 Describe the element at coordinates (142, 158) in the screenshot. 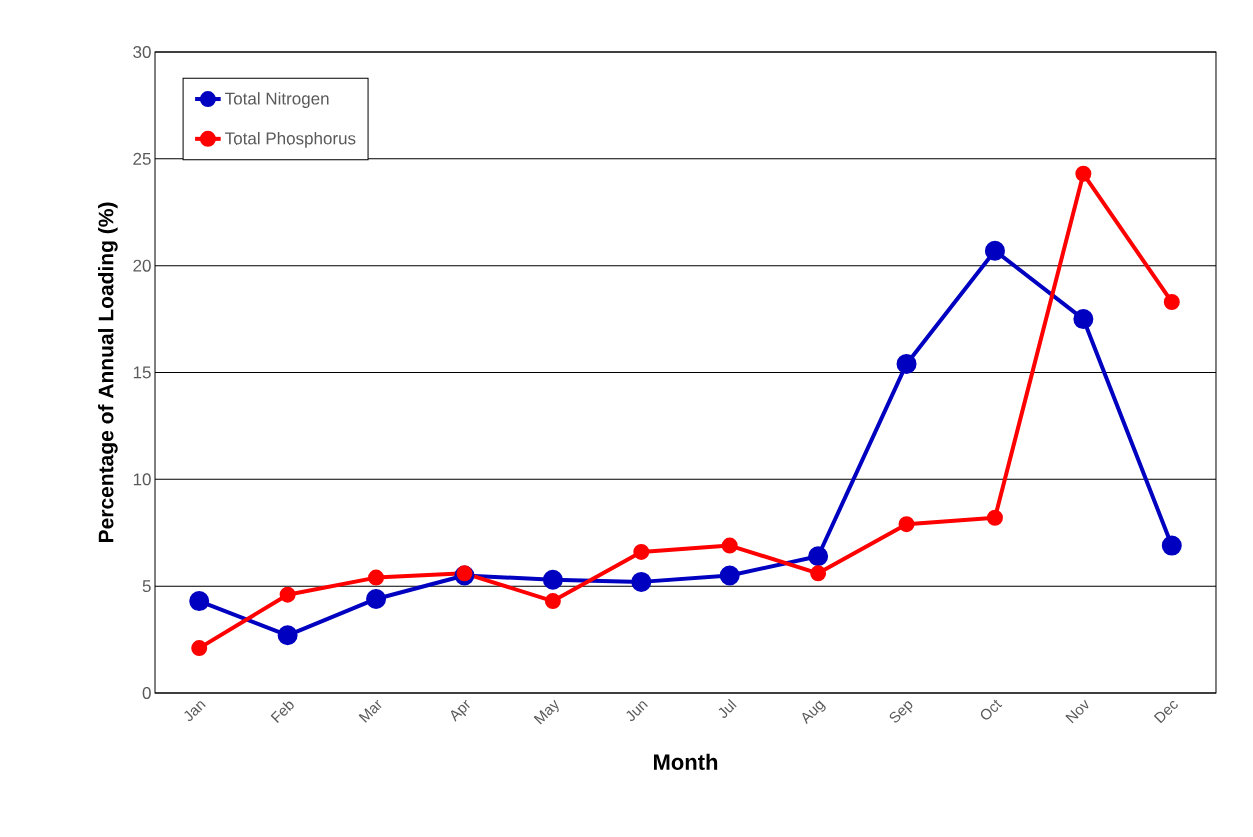

I see `y-tick-label: 25` at that location.